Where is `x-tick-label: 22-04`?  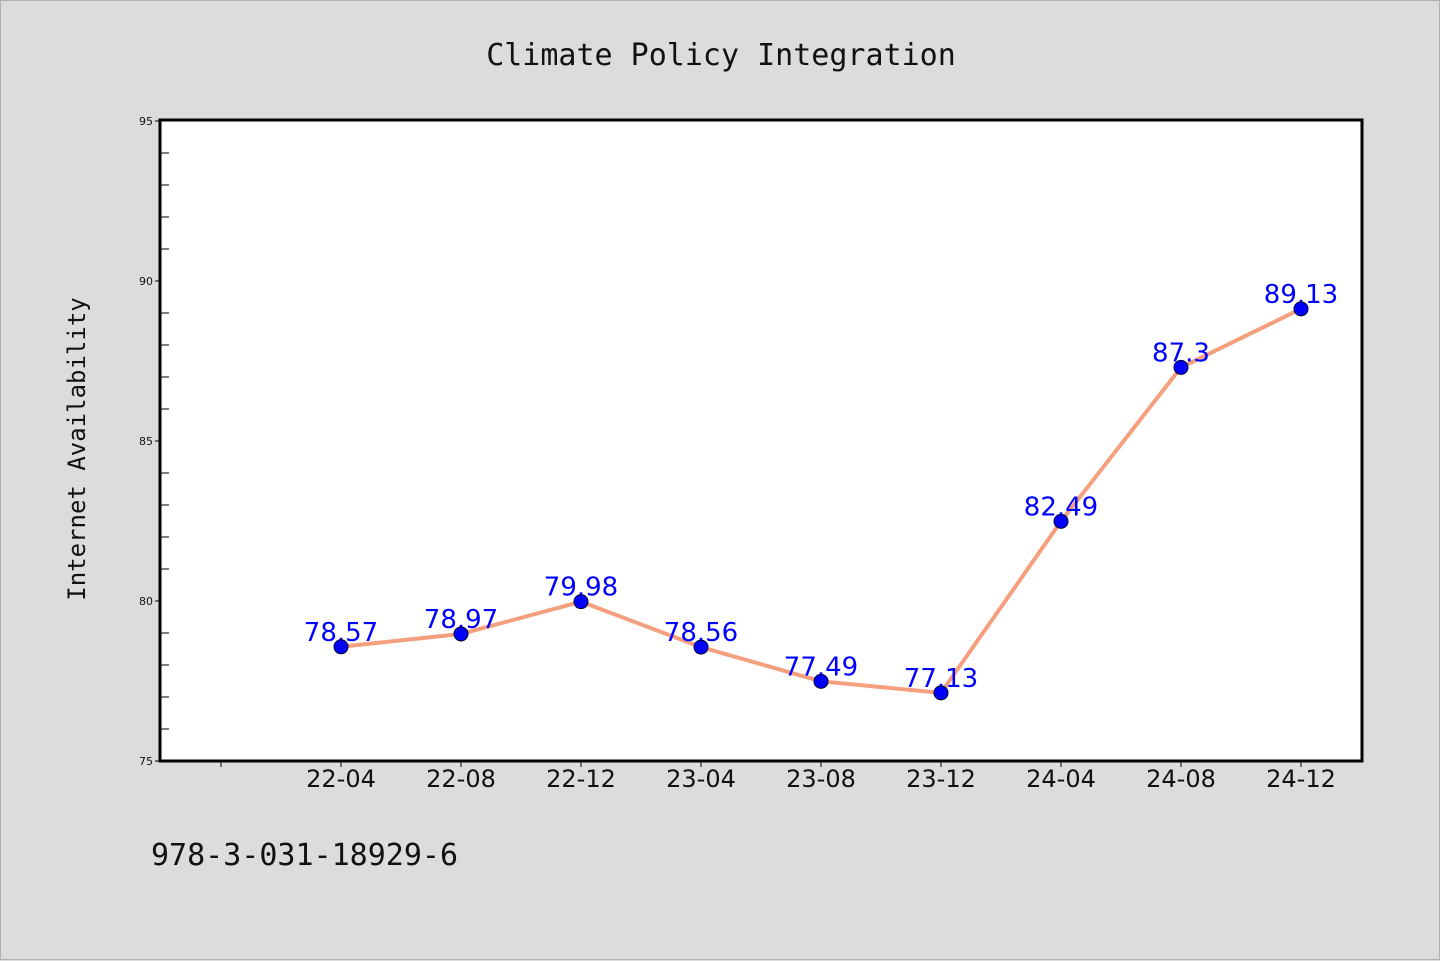 x-tick-label: 22-04 is located at coordinates (341, 779).